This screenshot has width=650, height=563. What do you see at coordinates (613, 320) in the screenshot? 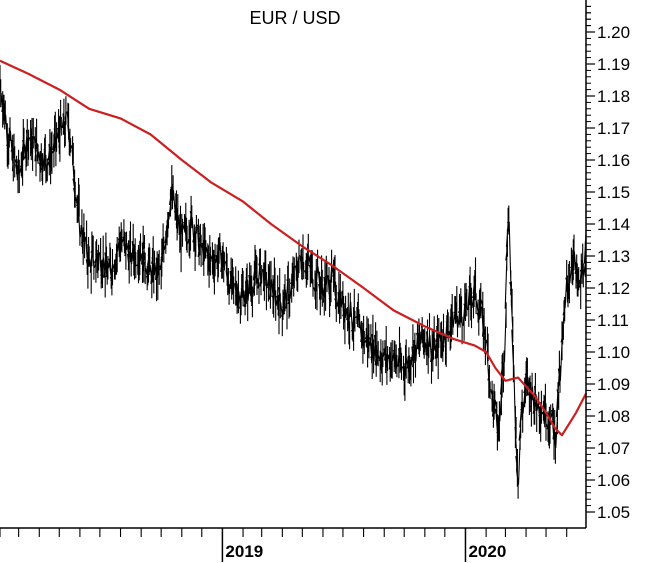
I see `y-tick-label: 1.11` at bounding box center [613, 320].